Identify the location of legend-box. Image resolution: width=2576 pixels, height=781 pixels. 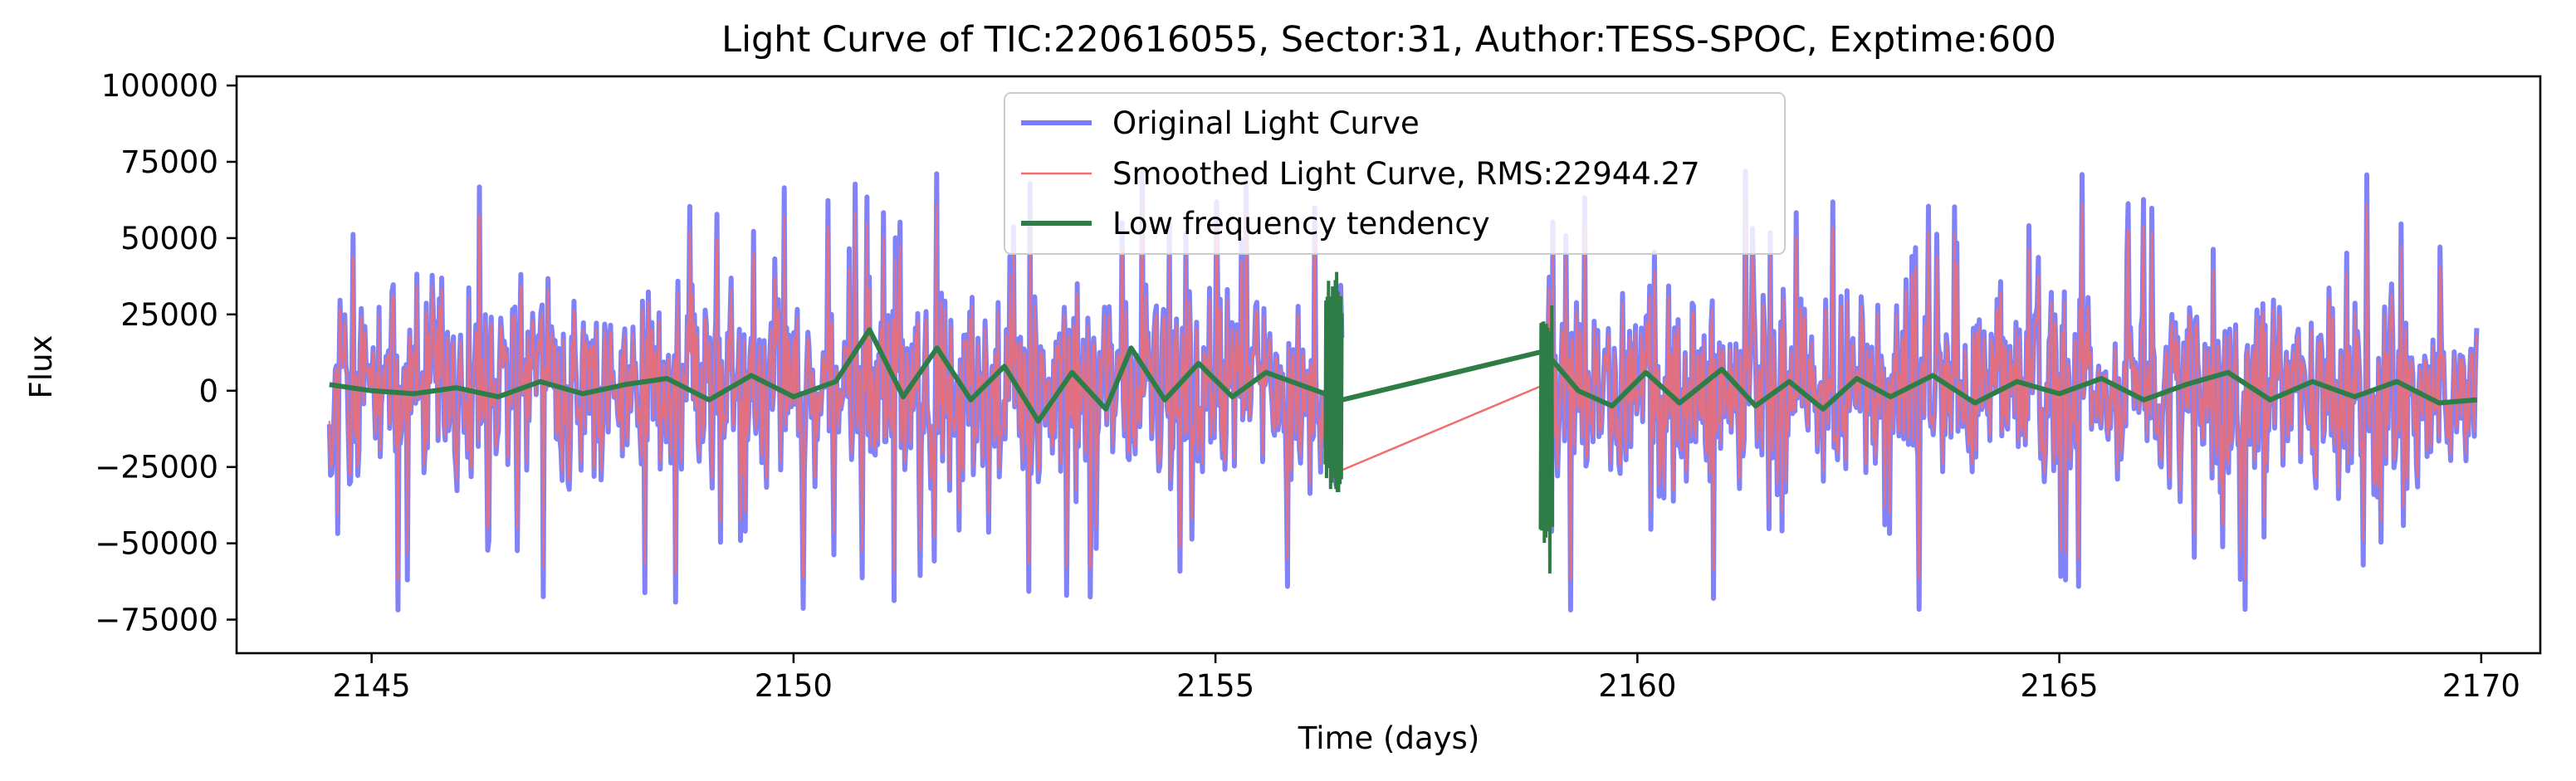
(1395, 173).